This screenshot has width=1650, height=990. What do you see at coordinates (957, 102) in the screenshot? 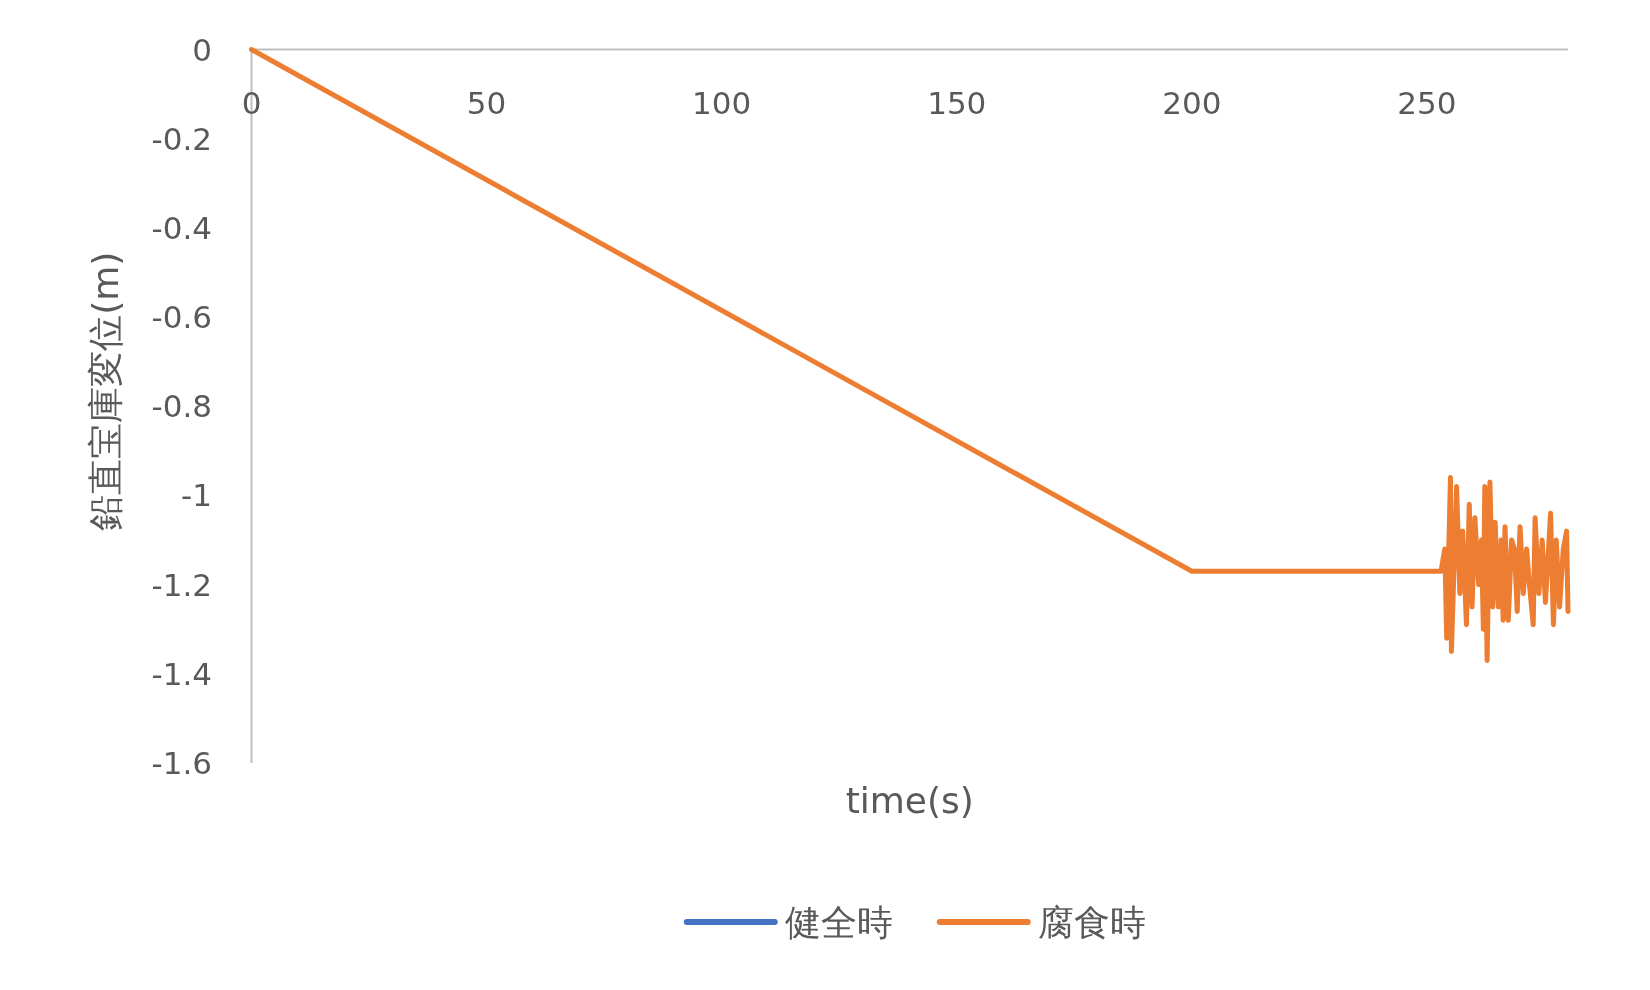
I see `x-tick-label: 150` at bounding box center [957, 102].